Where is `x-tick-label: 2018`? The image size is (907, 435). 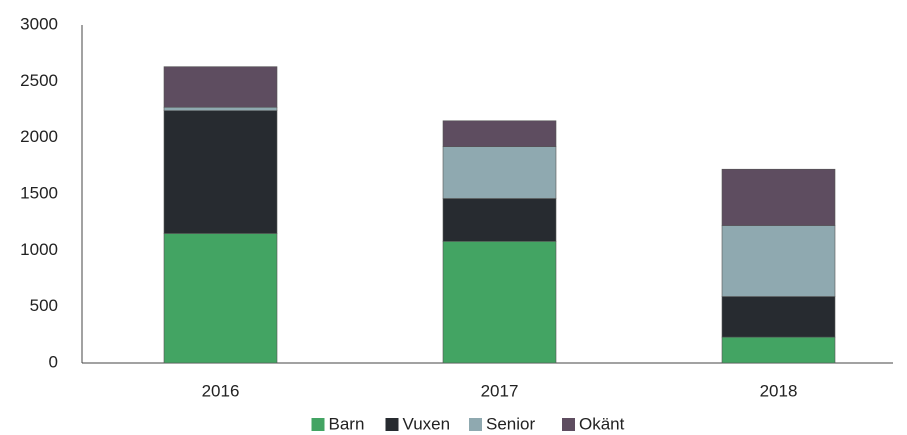
x-tick-label: 2018 is located at coordinates (779, 390).